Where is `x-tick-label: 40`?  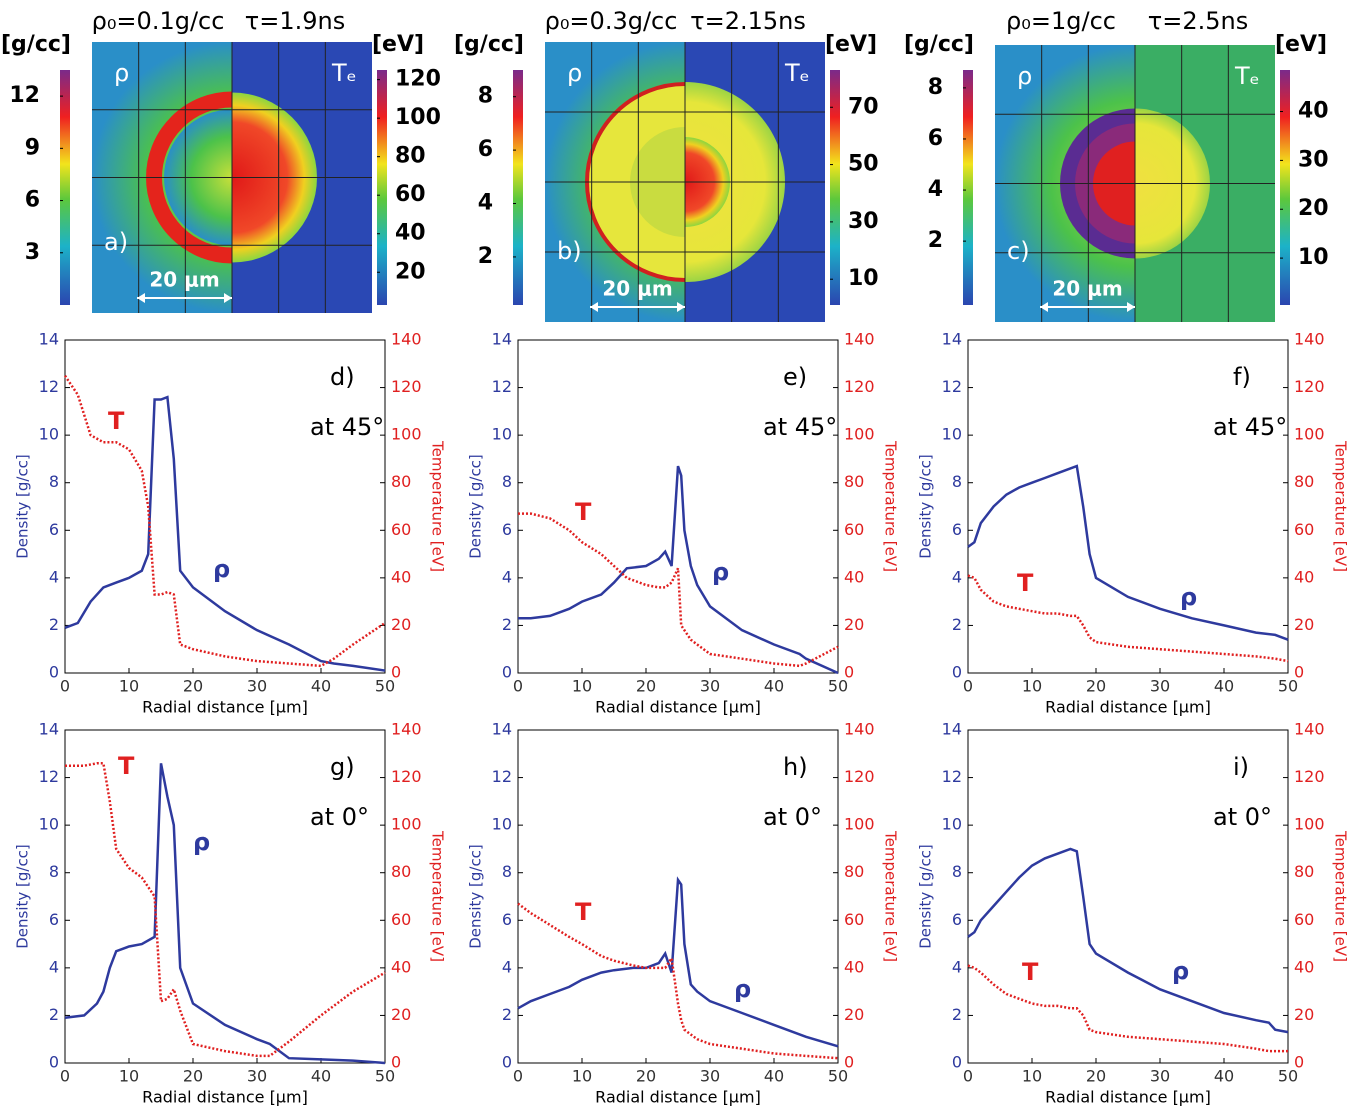 x-tick-label: 40 is located at coordinates (774, 1076).